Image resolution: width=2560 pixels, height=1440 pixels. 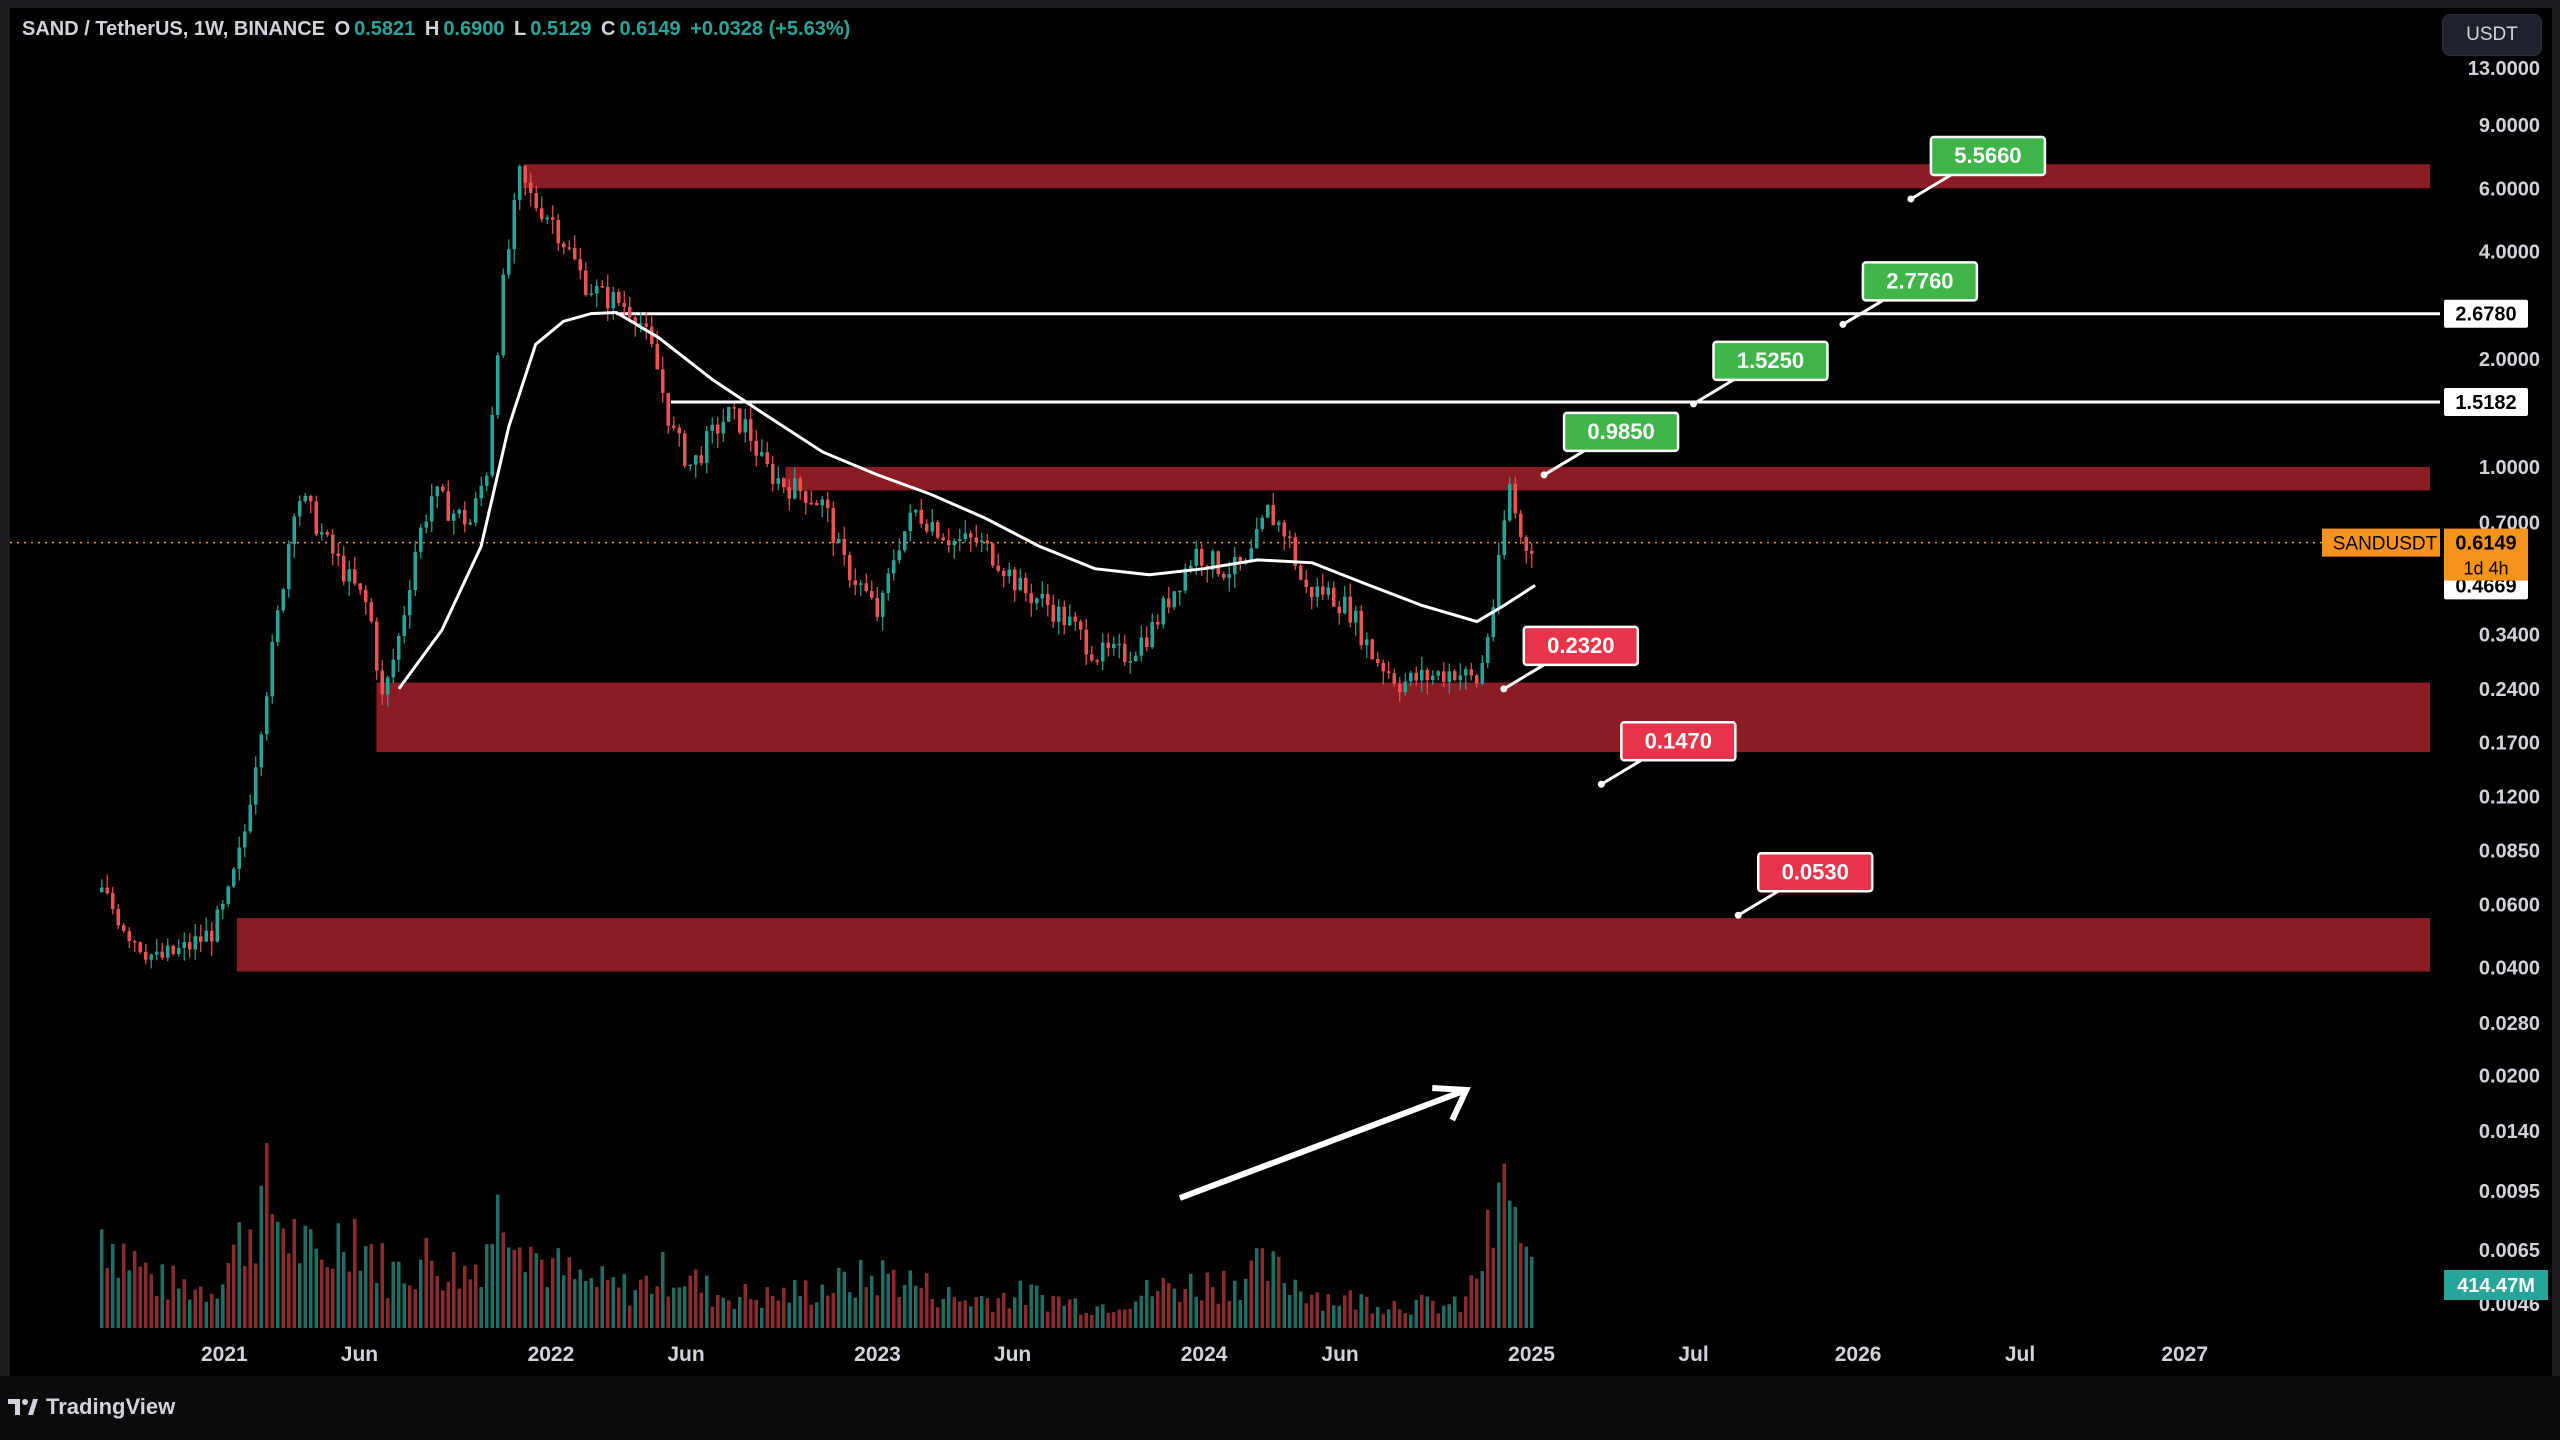 I want to click on tradingview-logo: TradingView, so click(x=91, y=1407).